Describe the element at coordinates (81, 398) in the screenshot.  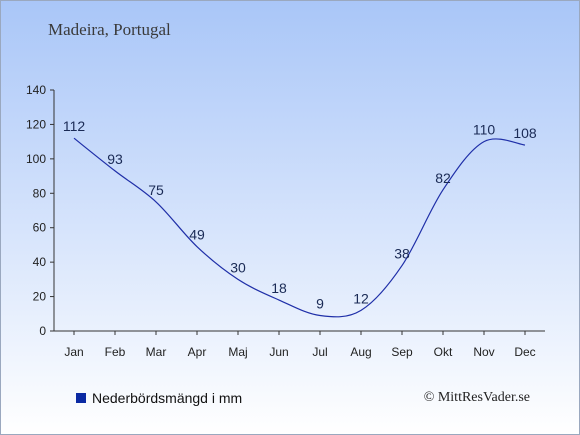
I see `legend-swatch` at that location.